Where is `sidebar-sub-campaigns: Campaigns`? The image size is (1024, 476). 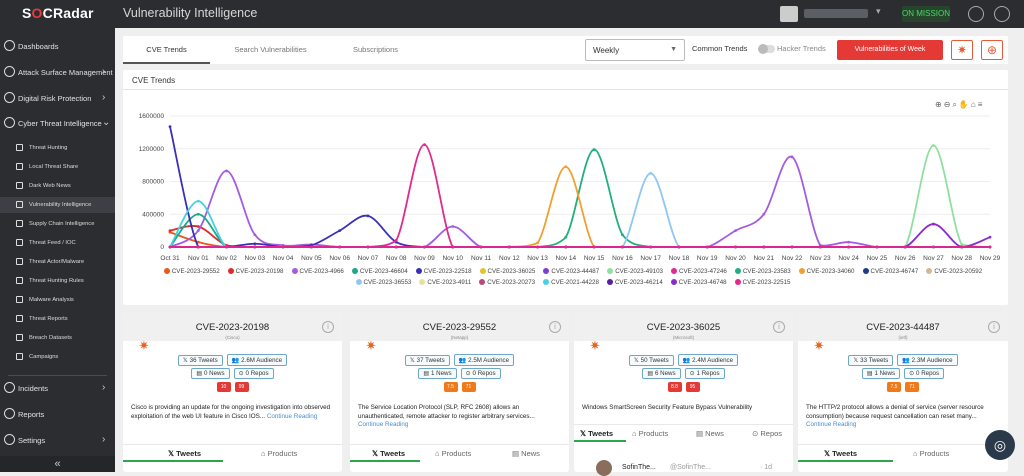
sidebar-sub-campaigns: Campaigns is located at coordinates (57, 357).